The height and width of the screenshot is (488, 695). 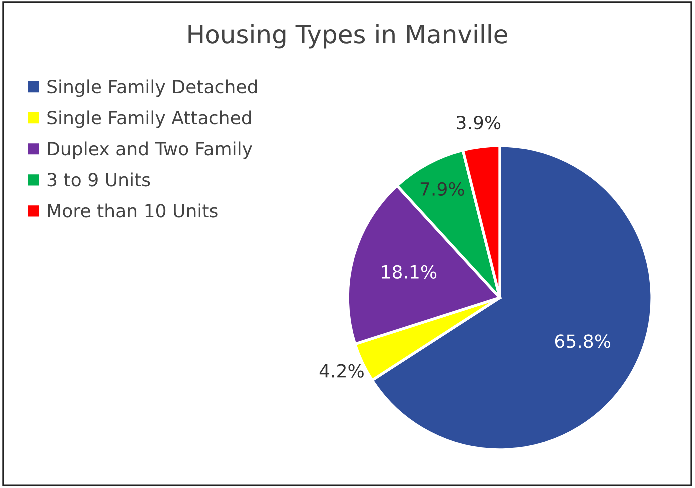 I want to click on legend-label: Single Family Detached, so click(x=153, y=89).